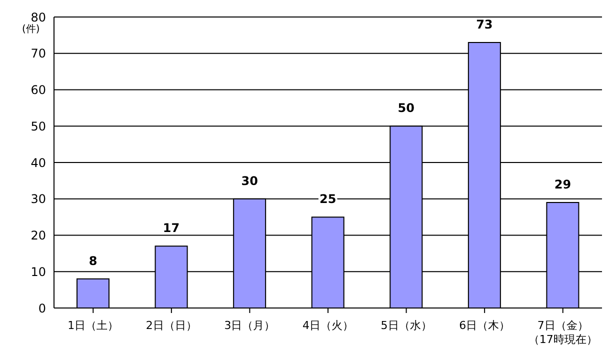 The height and width of the screenshot is (350, 607). I want to click on y-tick-label: 50, so click(38, 126).